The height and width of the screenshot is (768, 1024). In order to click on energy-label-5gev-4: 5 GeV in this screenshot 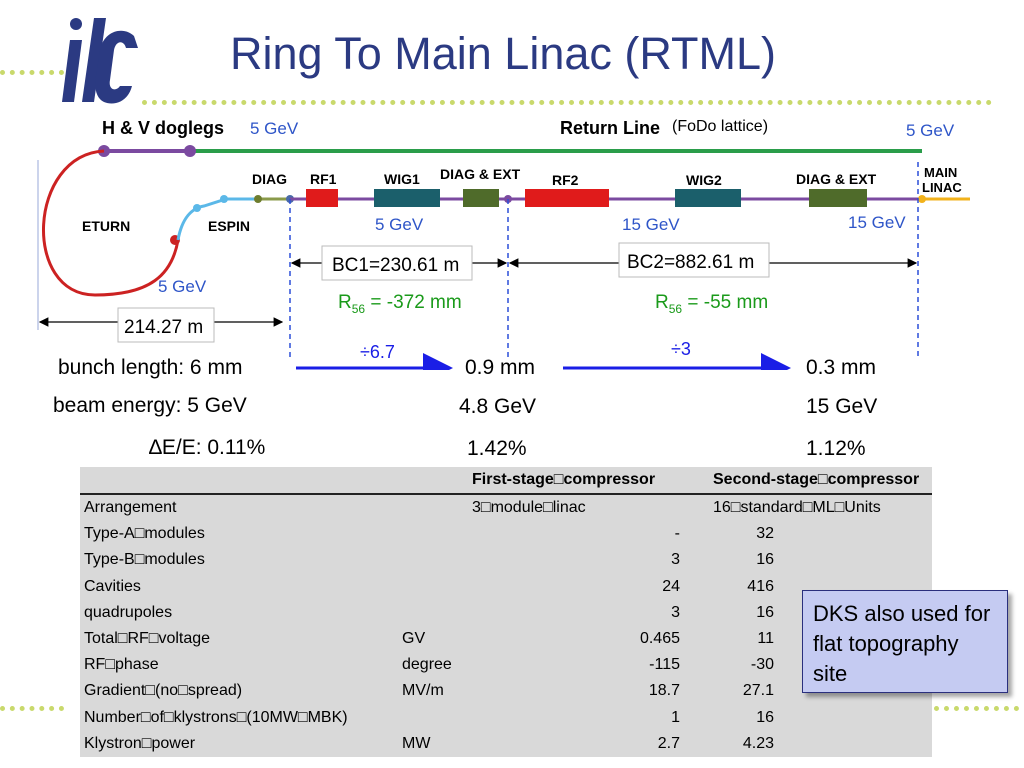, I will do `click(182, 286)`.